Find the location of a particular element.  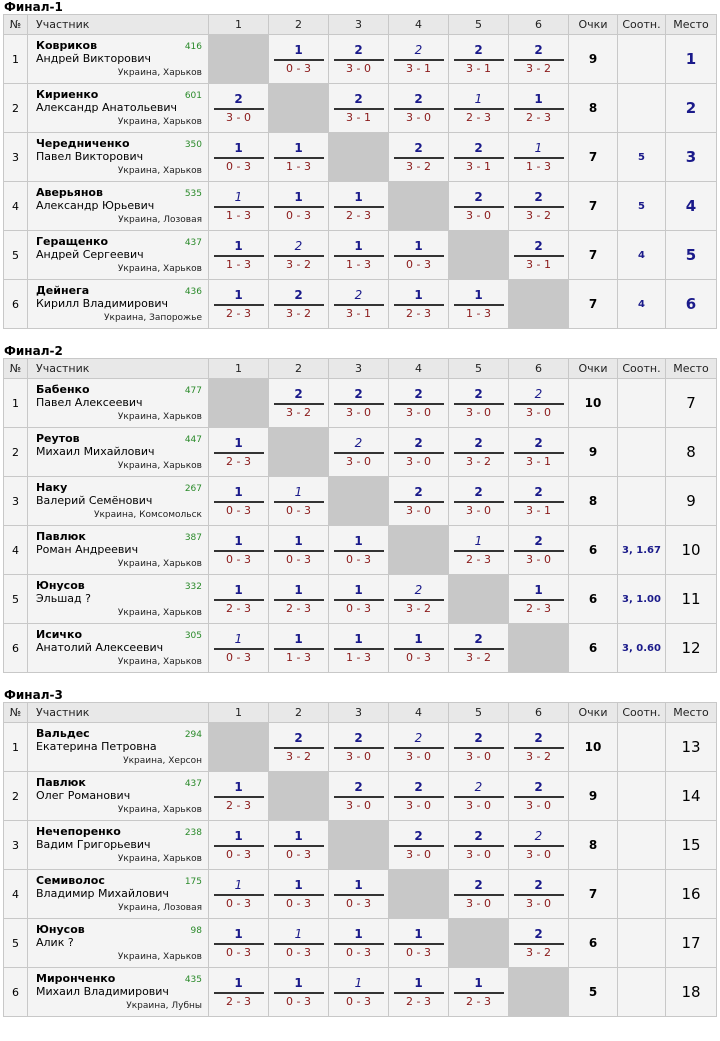

player-last-name: Вальдес is located at coordinates (63, 733).